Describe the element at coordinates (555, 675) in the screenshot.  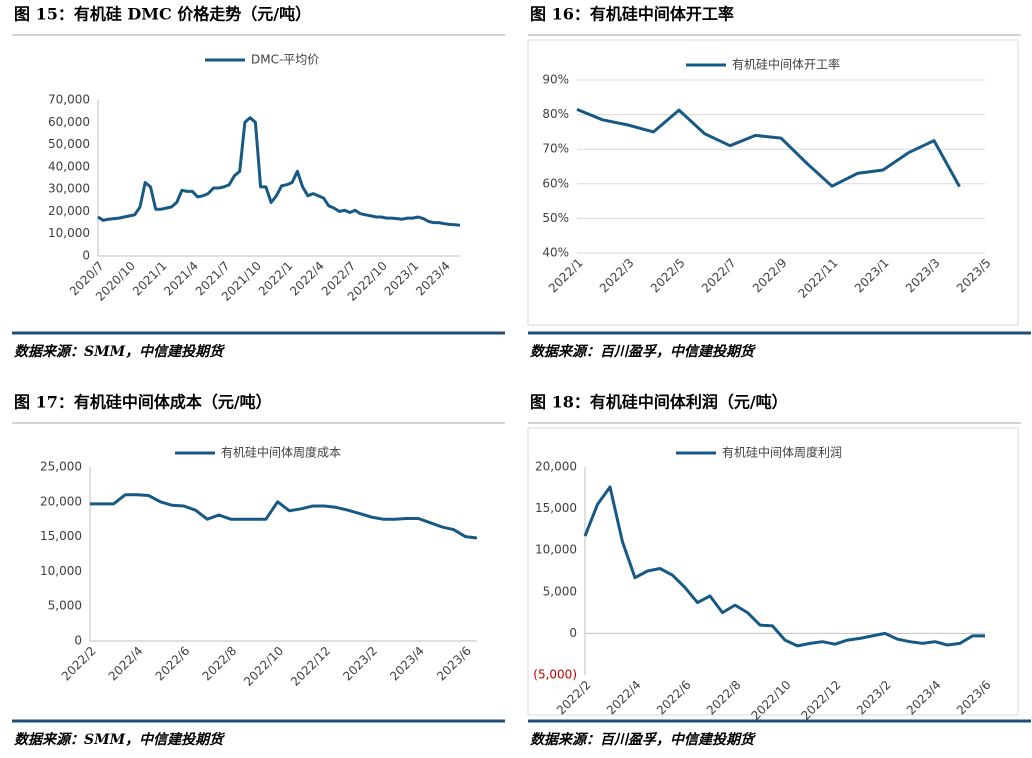
I see `y-tick-label: (5,000)` at that location.